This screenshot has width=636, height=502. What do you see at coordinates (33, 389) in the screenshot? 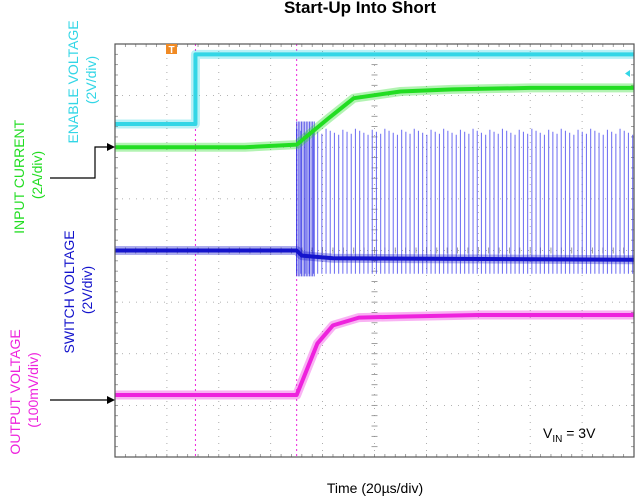
I see `output-voltage-scale: (100mV/div)` at bounding box center [33, 389].